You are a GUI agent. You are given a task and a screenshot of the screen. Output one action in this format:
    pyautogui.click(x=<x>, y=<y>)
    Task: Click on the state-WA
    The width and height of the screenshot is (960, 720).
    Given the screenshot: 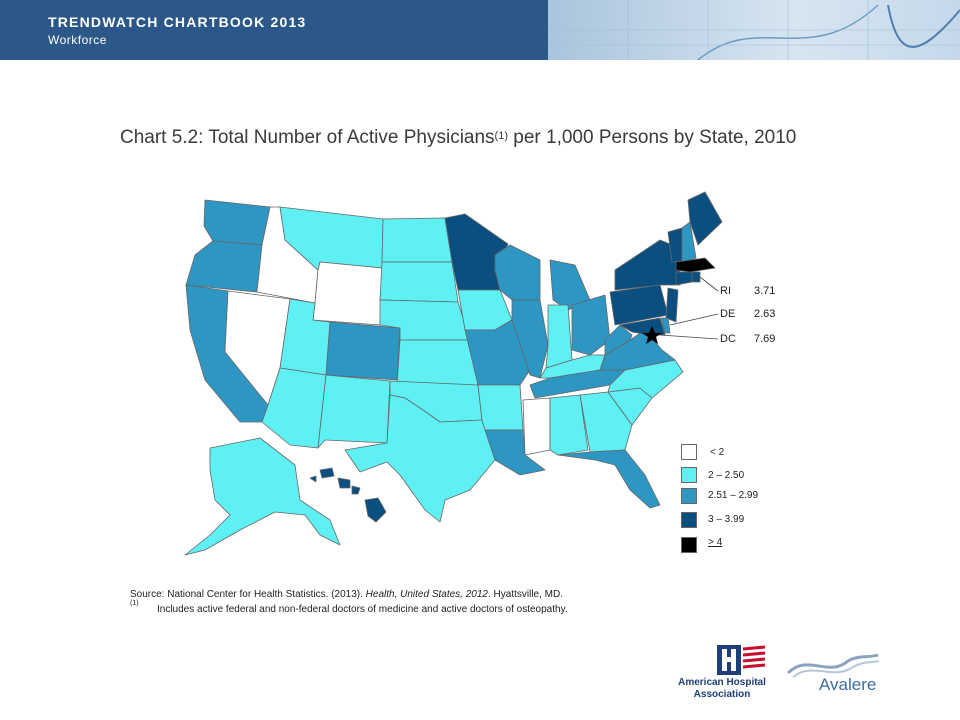 What is the action you would take?
    pyautogui.click(x=237, y=222)
    